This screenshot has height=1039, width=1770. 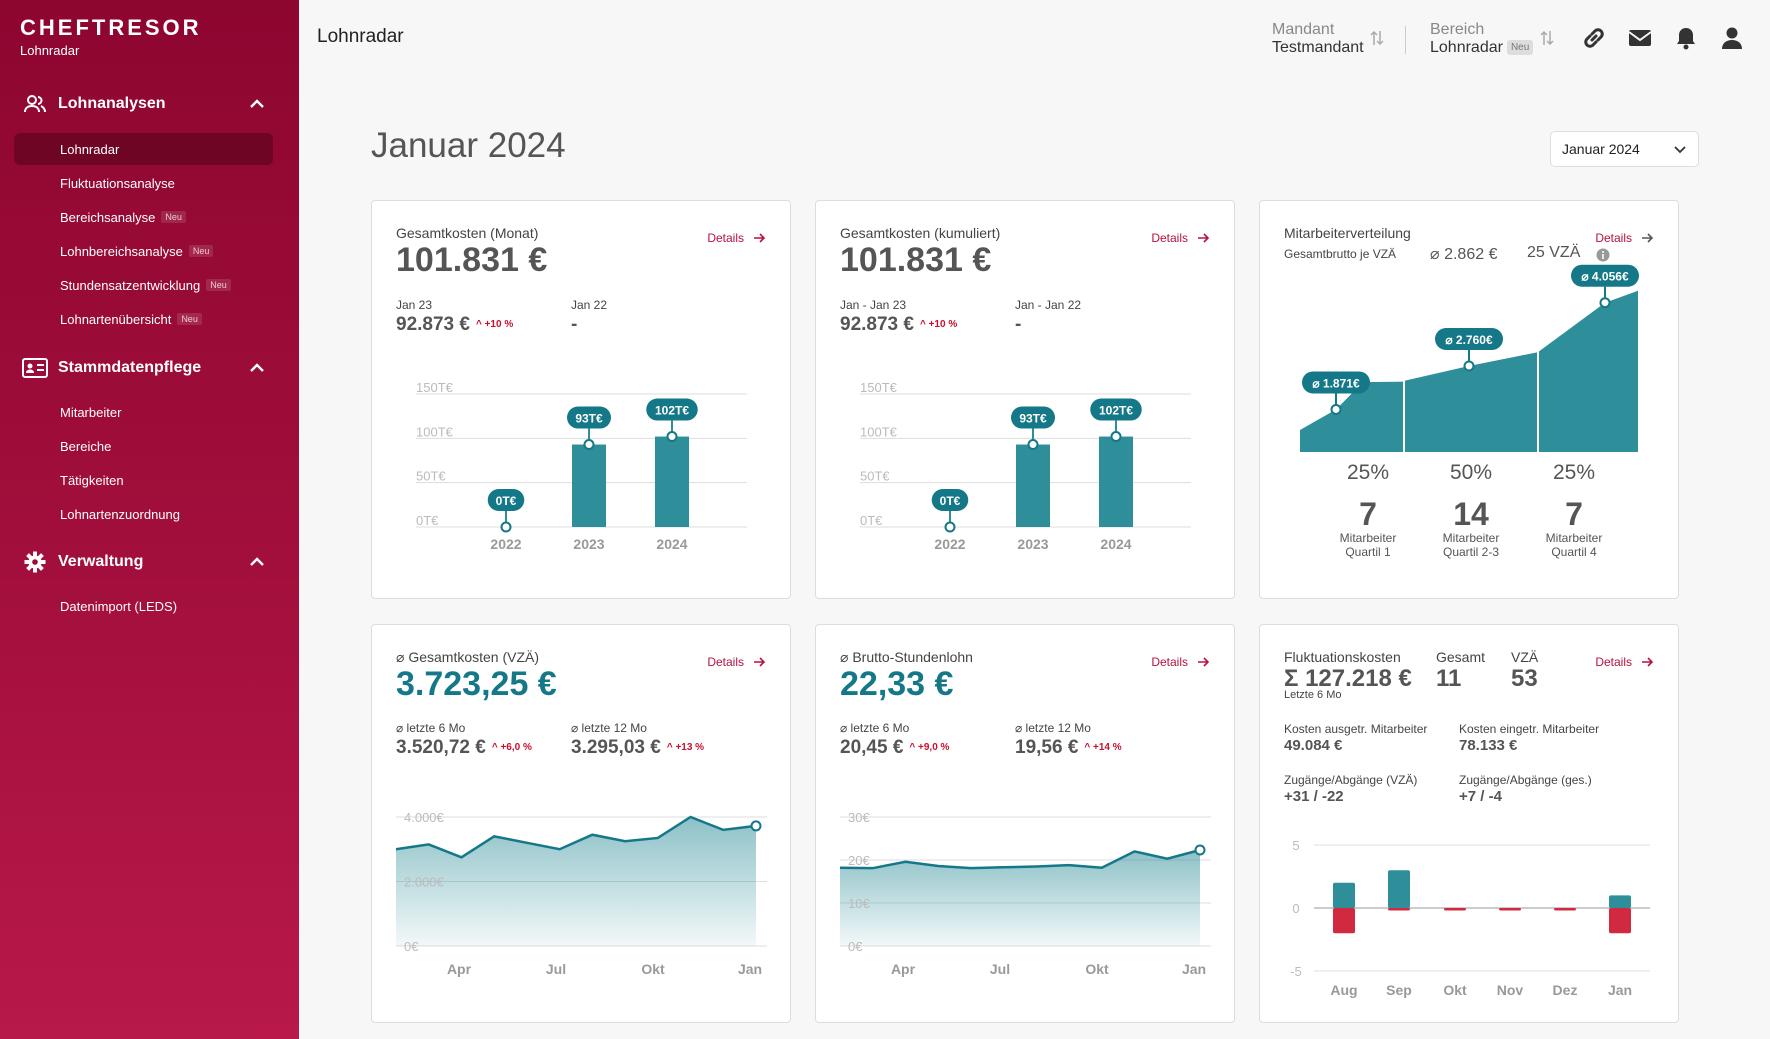 I want to click on zugaenge-vza-label: Zugänge/Abgänge (VZÄ), so click(x=1351, y=780).